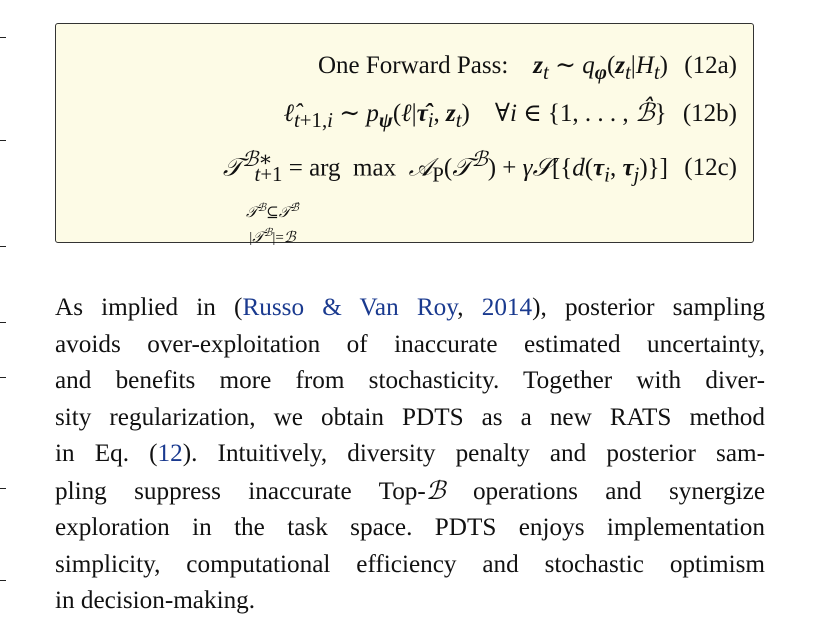  Describe the element at coordinates (710, 168) in the screenshot. I see `equation-number: (12c)` at that location.